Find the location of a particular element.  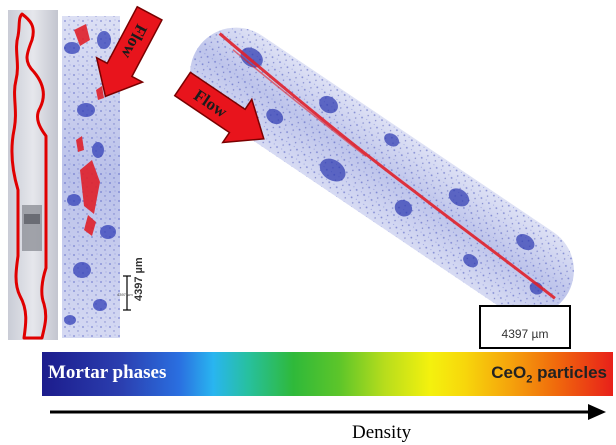

vertical-scale-bar is located at coordinates (127, 293).